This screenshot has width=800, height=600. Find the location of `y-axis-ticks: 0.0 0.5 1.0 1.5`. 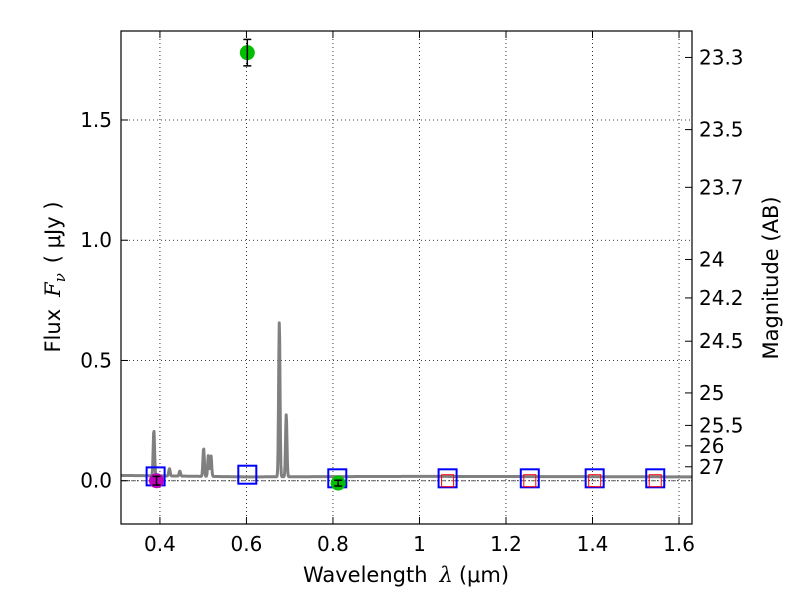

y-axis-ticks: 0.0 0.5 1.0 1.5 is located at coordinates (104, 300).